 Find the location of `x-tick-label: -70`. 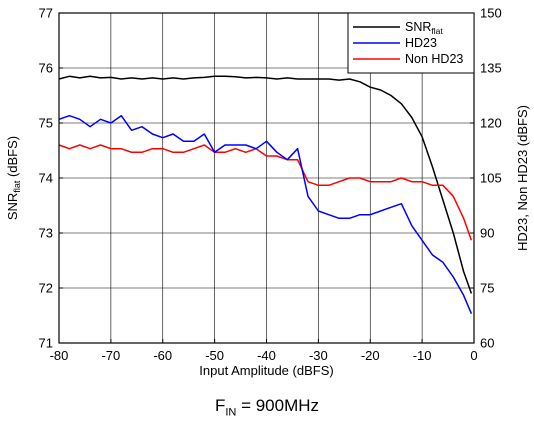

x-tick-label: -70 is located at coordinates (110, 355).